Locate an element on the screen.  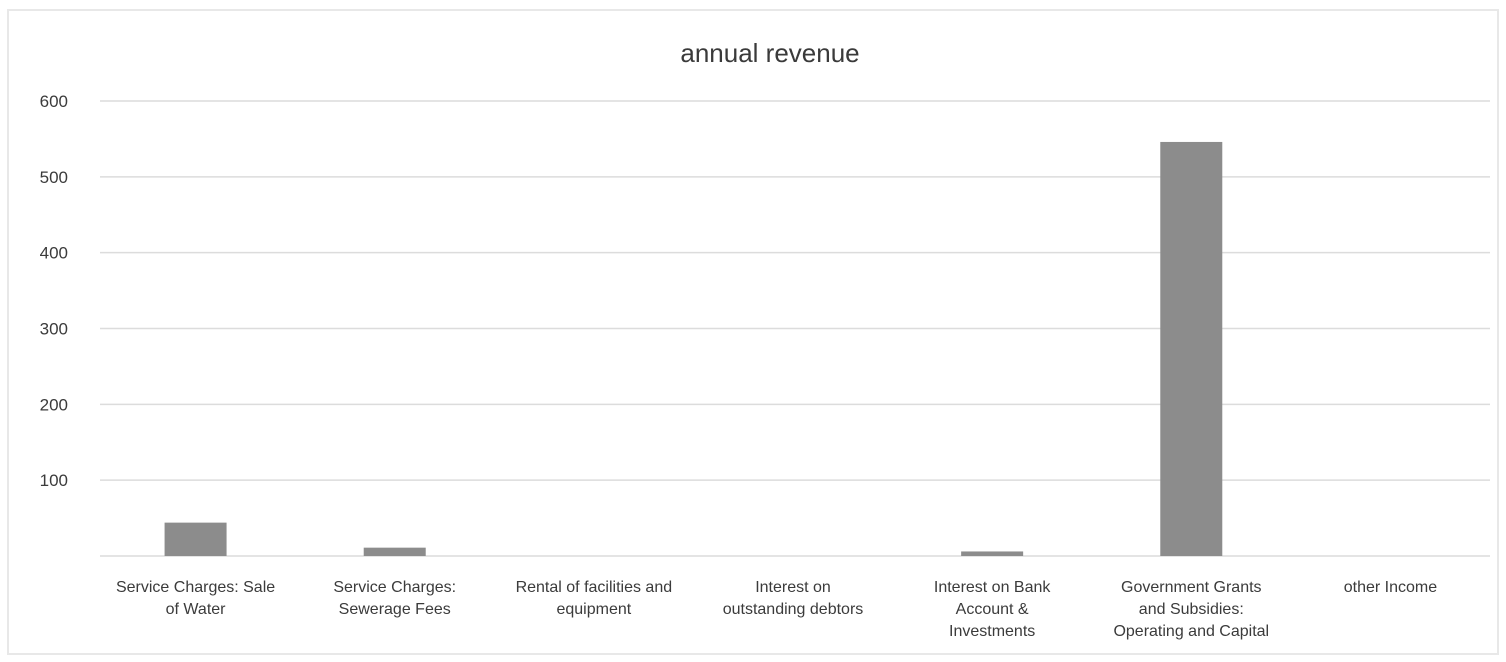
y-tick-label: 400 is located at coordinates (54, 253).